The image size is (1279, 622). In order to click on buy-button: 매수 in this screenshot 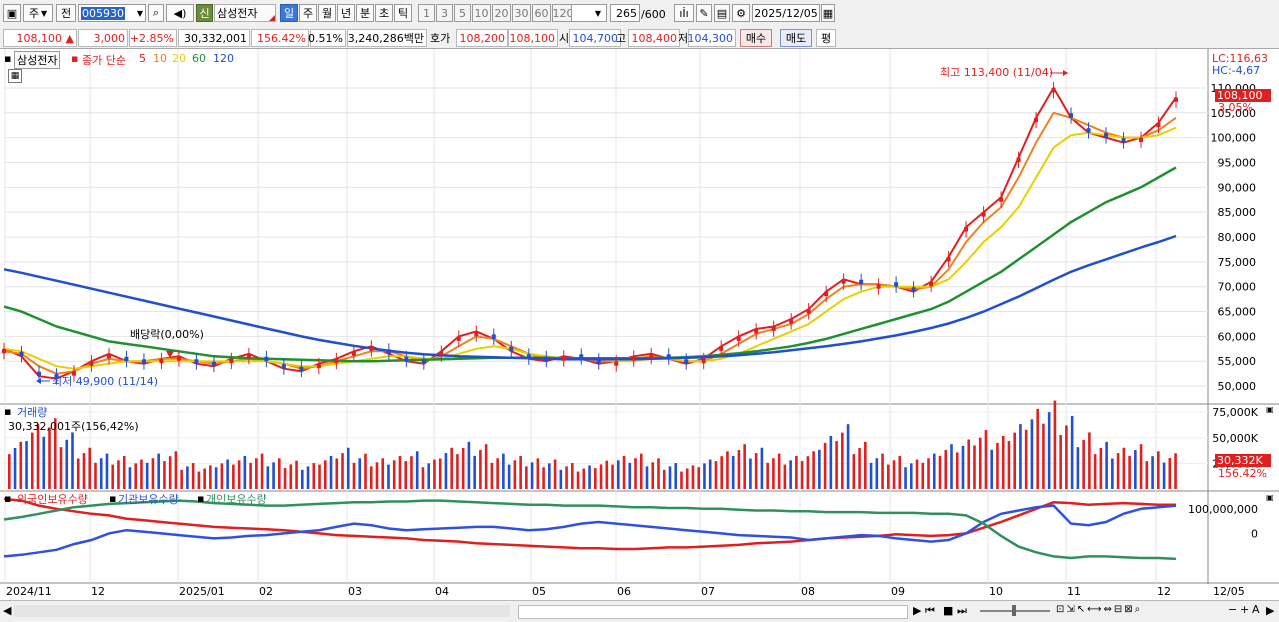, I will do `click(756, 38)`.